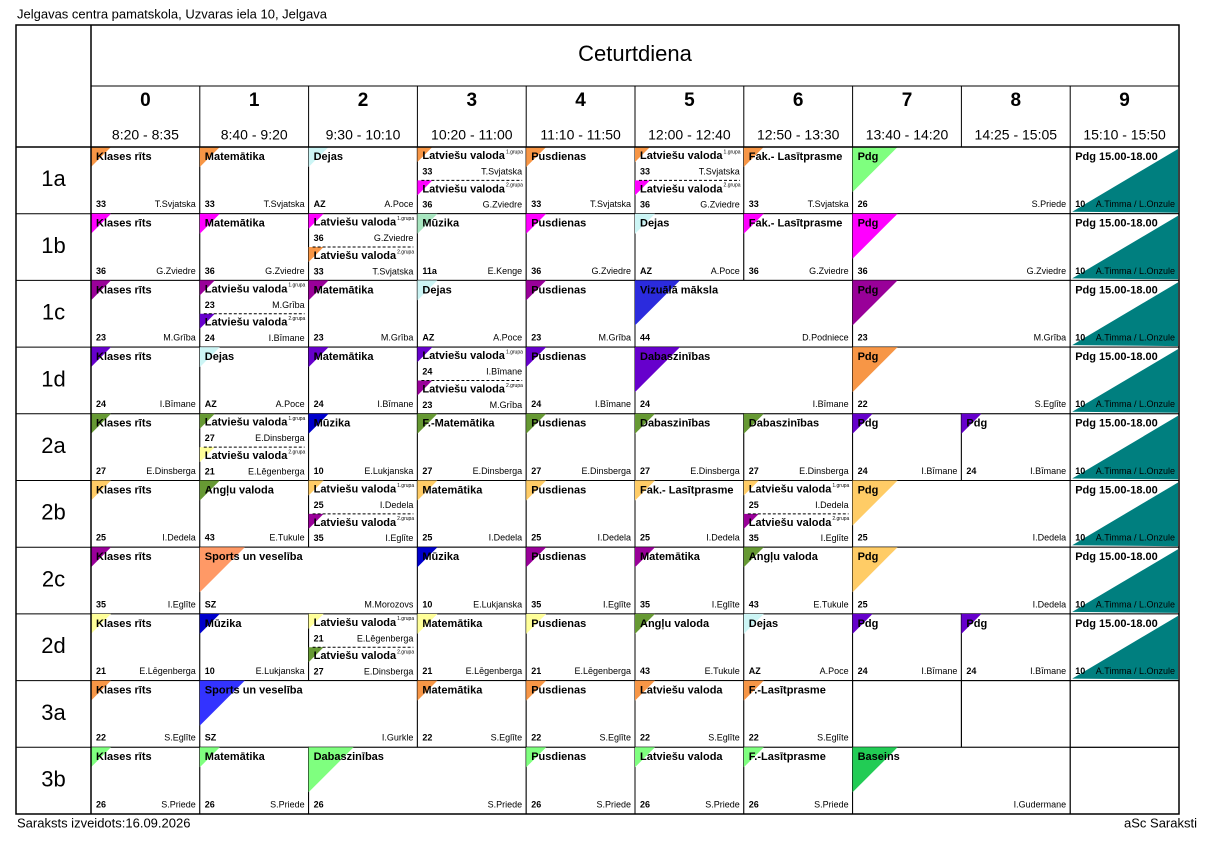 This screenshot has height=841, width=1206. Describe the element at coordinates (53, 378) in the screenshot. I see `class-label: 1d` at that location.